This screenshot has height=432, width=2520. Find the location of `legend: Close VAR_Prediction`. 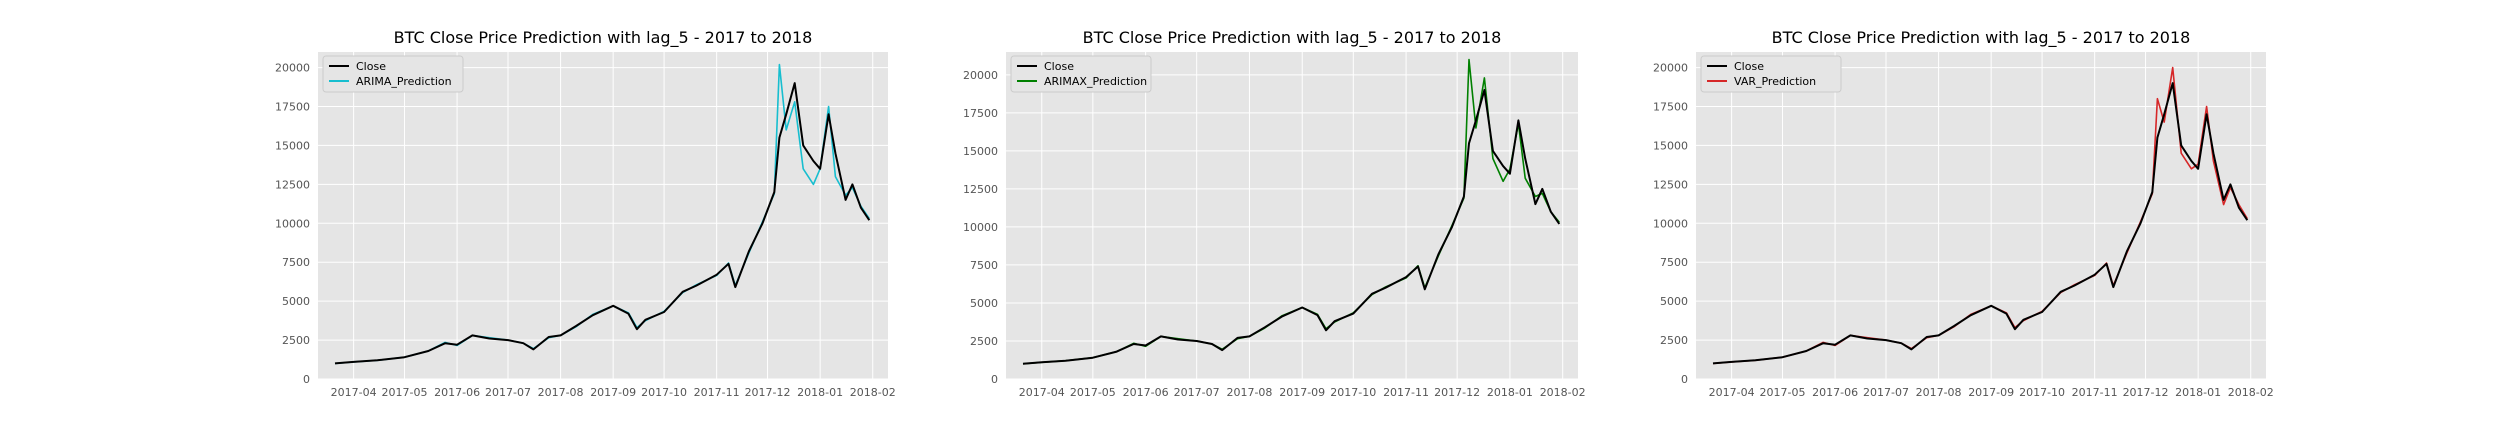

legend: Close VAR_Prediction is located at coordinates (1771, 74).